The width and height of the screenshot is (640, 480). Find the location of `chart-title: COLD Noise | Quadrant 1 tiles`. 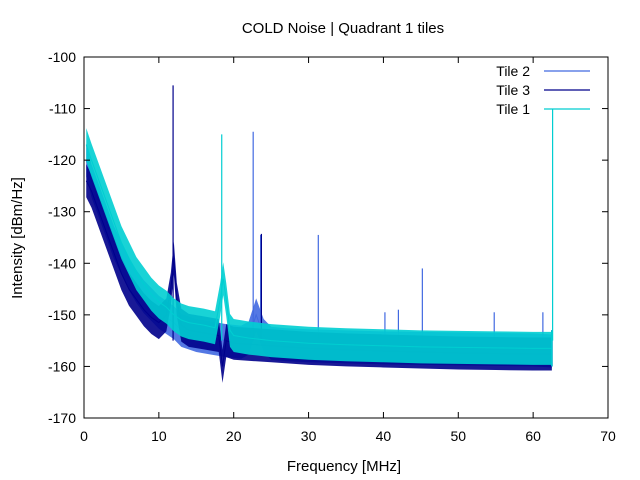

chart-title: COLD Noise | Quadrant 1 tiles is located at coordinates (343, 28).